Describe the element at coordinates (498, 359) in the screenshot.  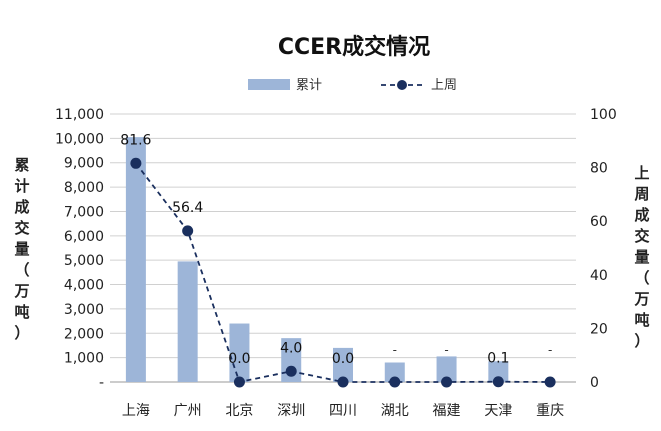
I see `data-label: 0.1` at that location.